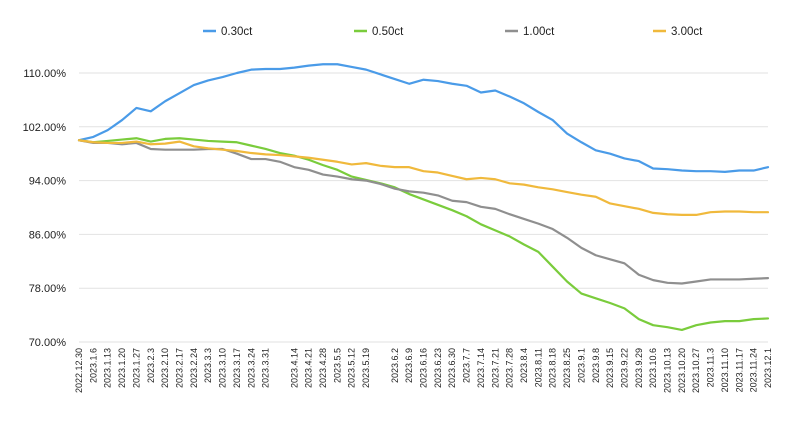  I want to click on x-tick-label: 2023.10.20, so click(682, 370).